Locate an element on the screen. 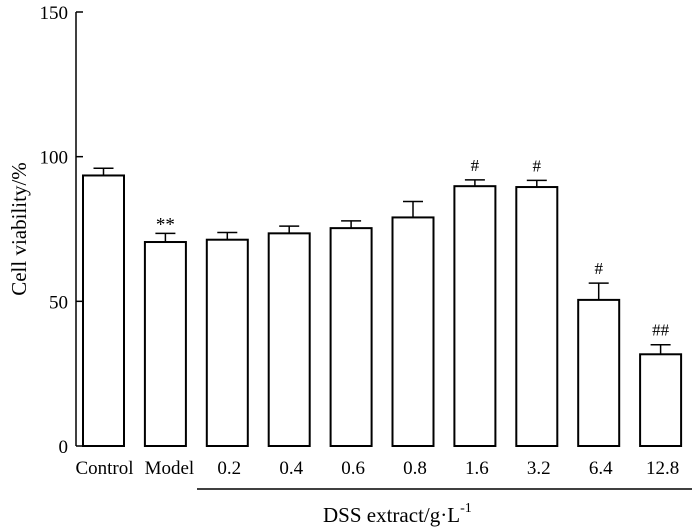 This screenshot has height=528, width=700. x-axis-label-main: DSS extract/g·L is located at coordinates (391, 515).